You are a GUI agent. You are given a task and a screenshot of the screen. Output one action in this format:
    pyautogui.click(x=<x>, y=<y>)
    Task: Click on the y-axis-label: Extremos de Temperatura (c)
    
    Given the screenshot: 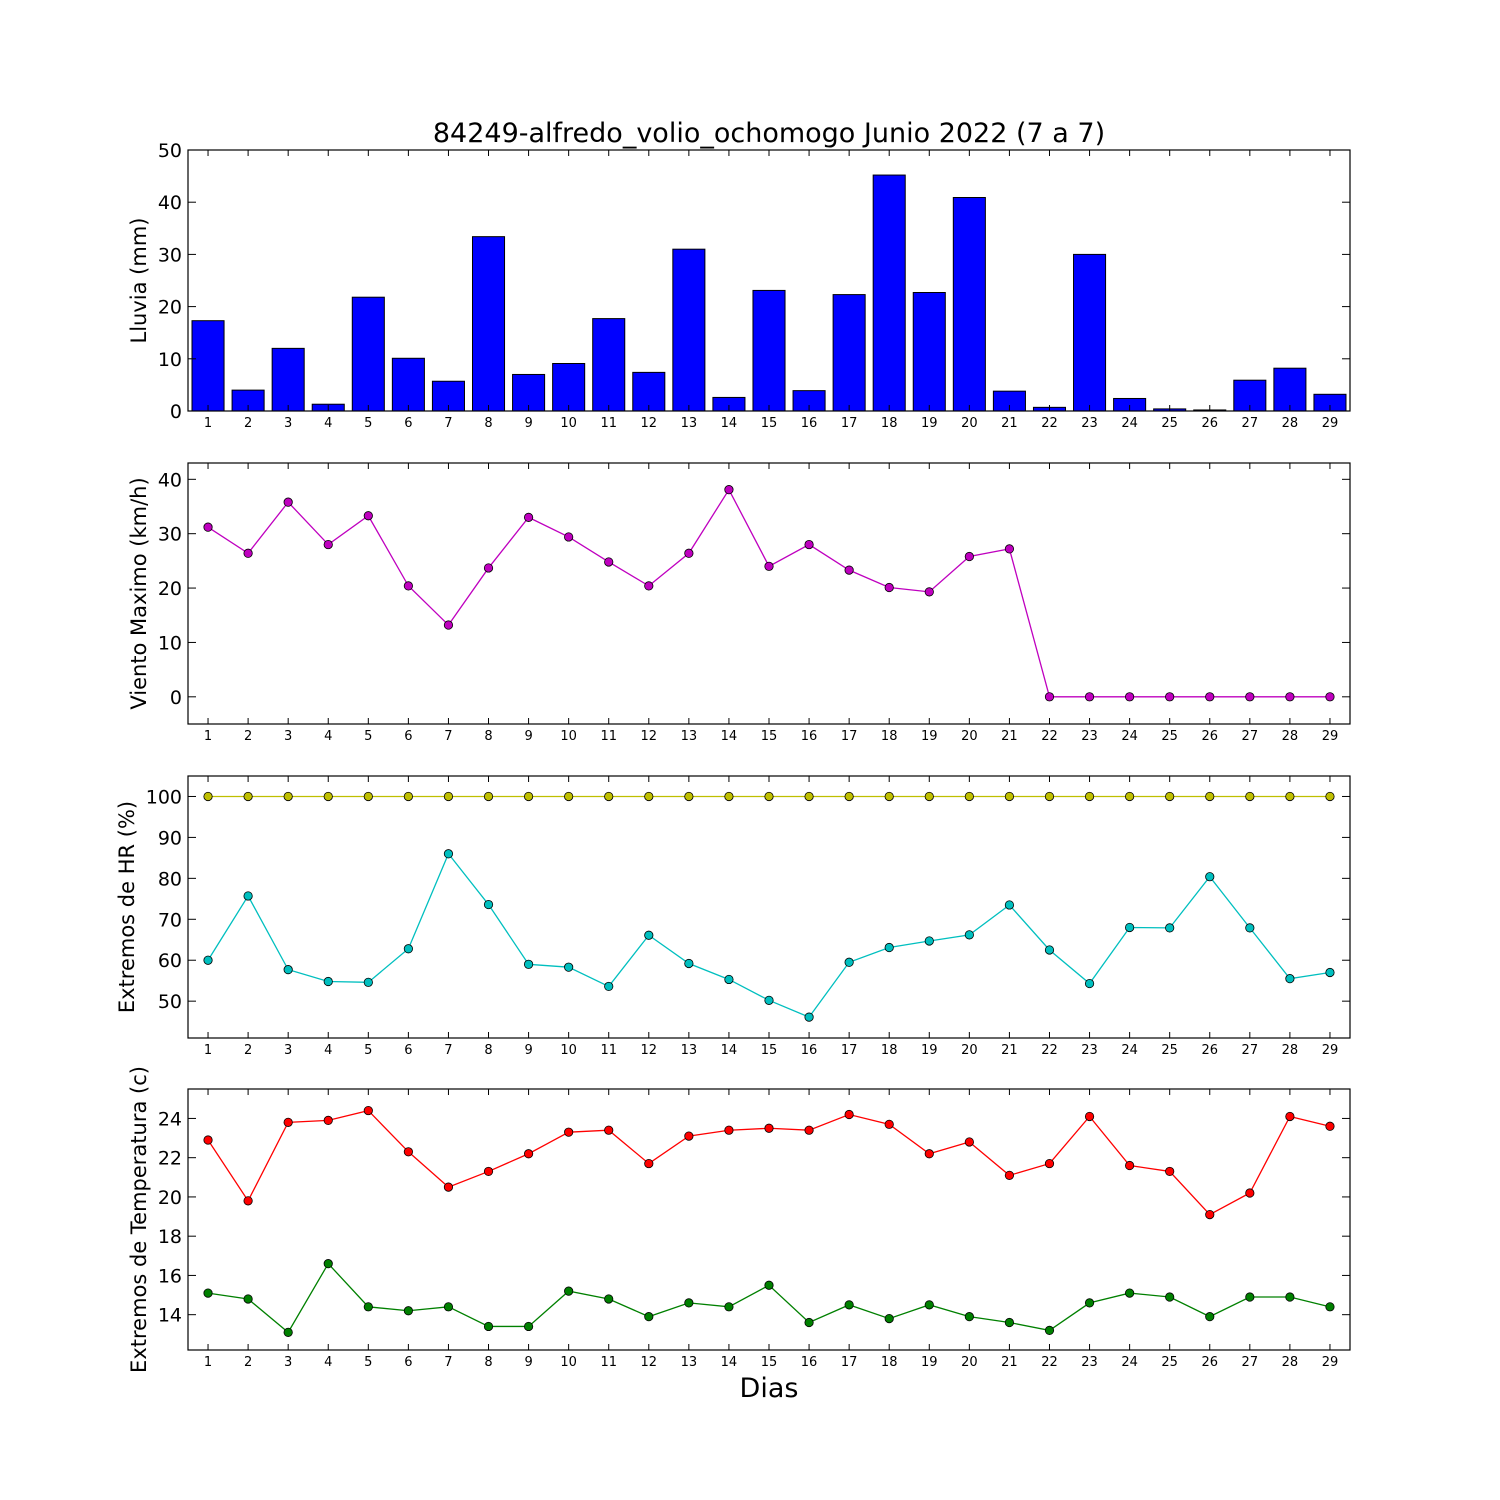 What is the action you would take?
    pyautogui.click(x=139, y=1219)
    